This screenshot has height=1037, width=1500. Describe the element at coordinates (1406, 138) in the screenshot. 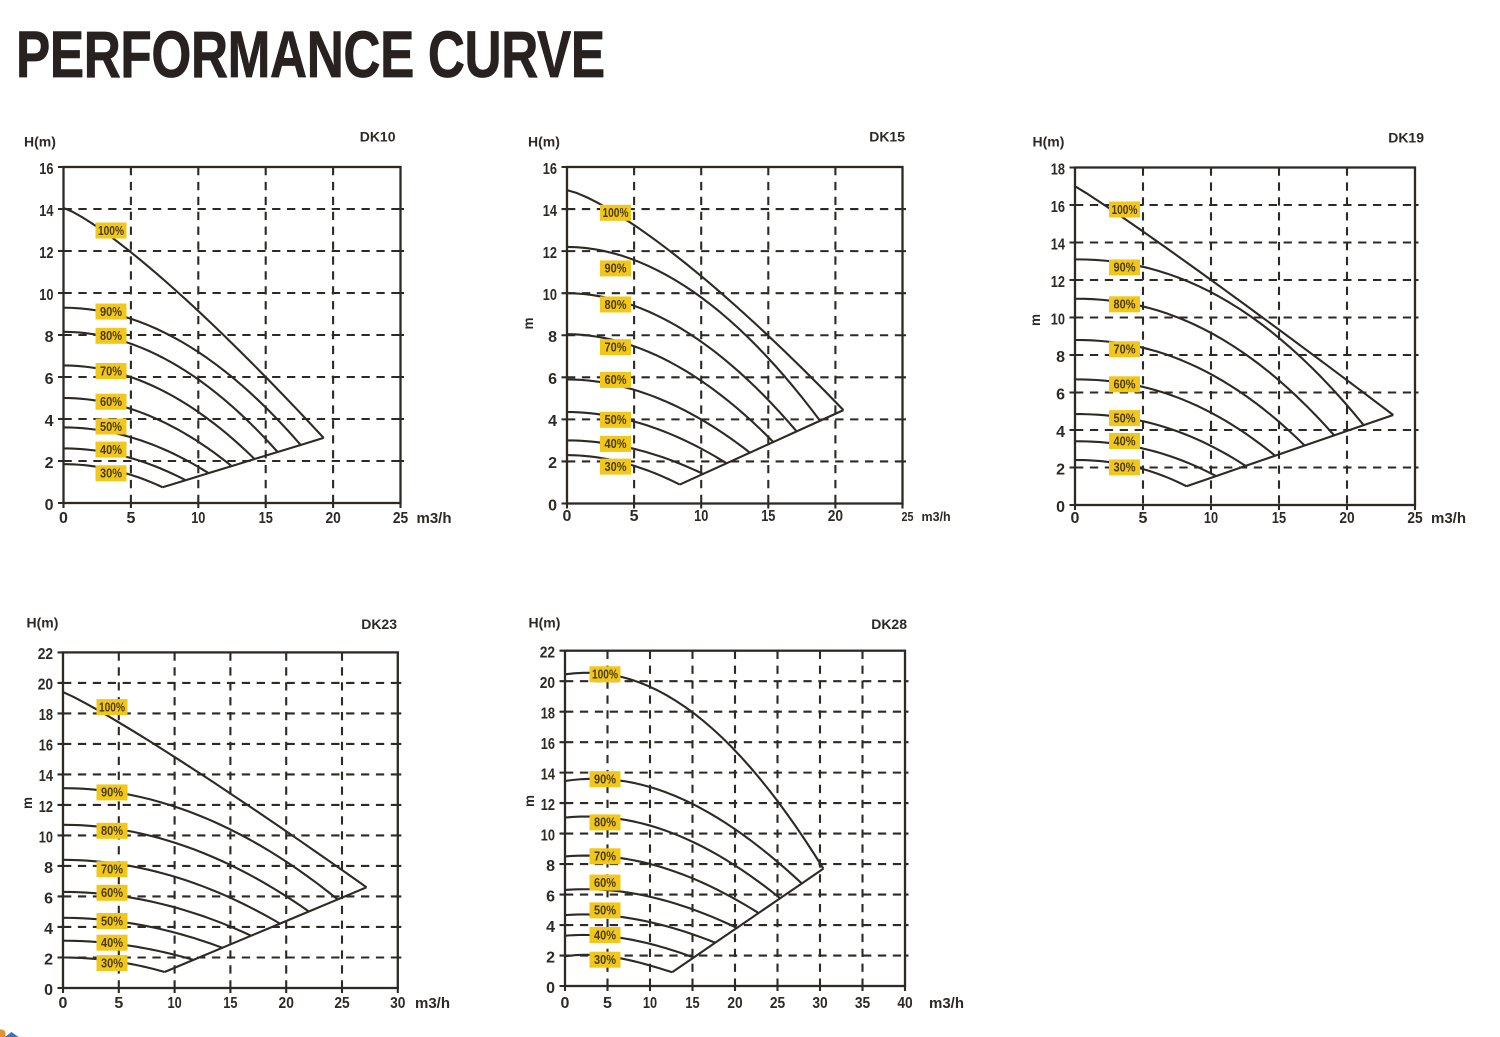

I see `svg-text: DK19` at that location.